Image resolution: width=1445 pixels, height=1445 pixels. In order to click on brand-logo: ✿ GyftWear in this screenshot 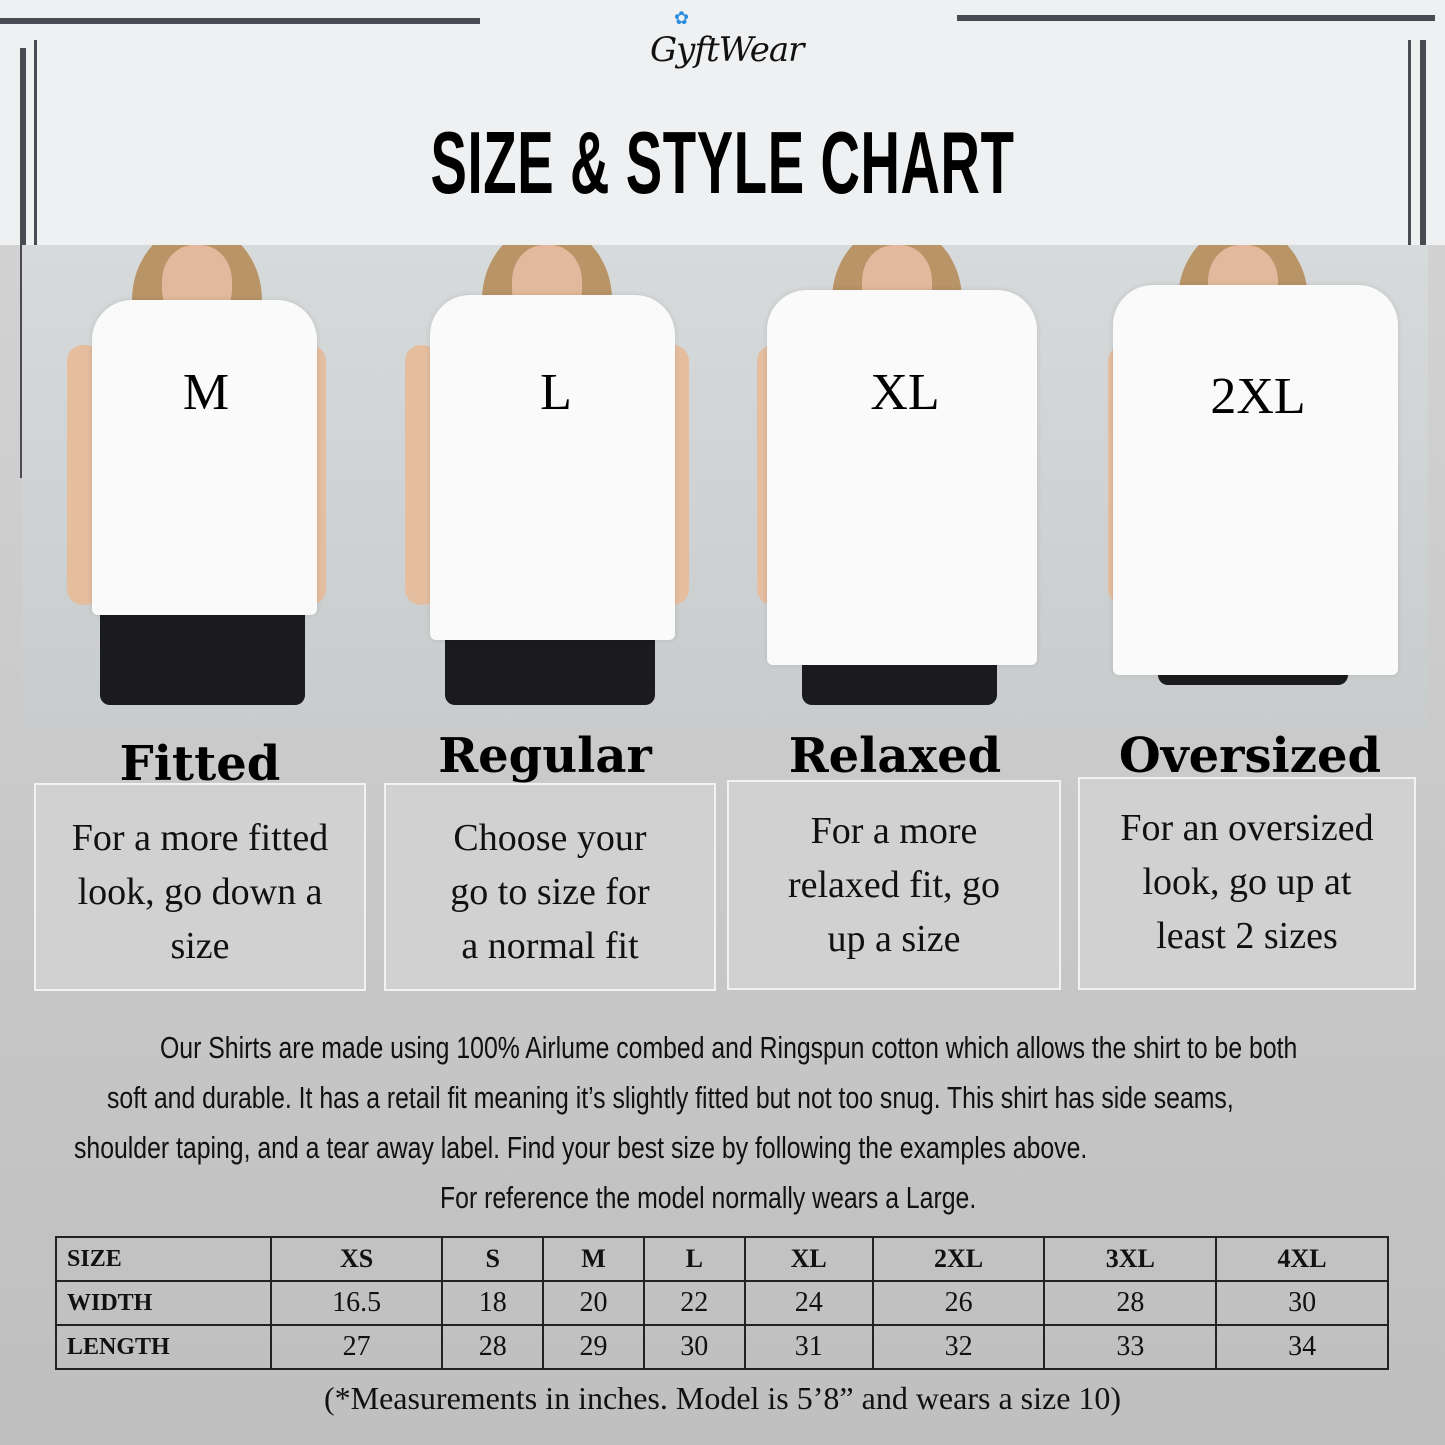, I will do `click(727, 55)`.